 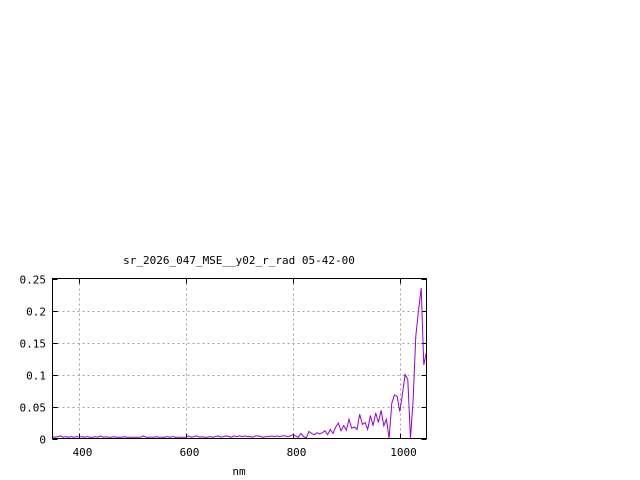 I want to click on chart-title: sr_2026_047_MSE__y02_r_rad 05-42-00, so click(x=239, y=260).